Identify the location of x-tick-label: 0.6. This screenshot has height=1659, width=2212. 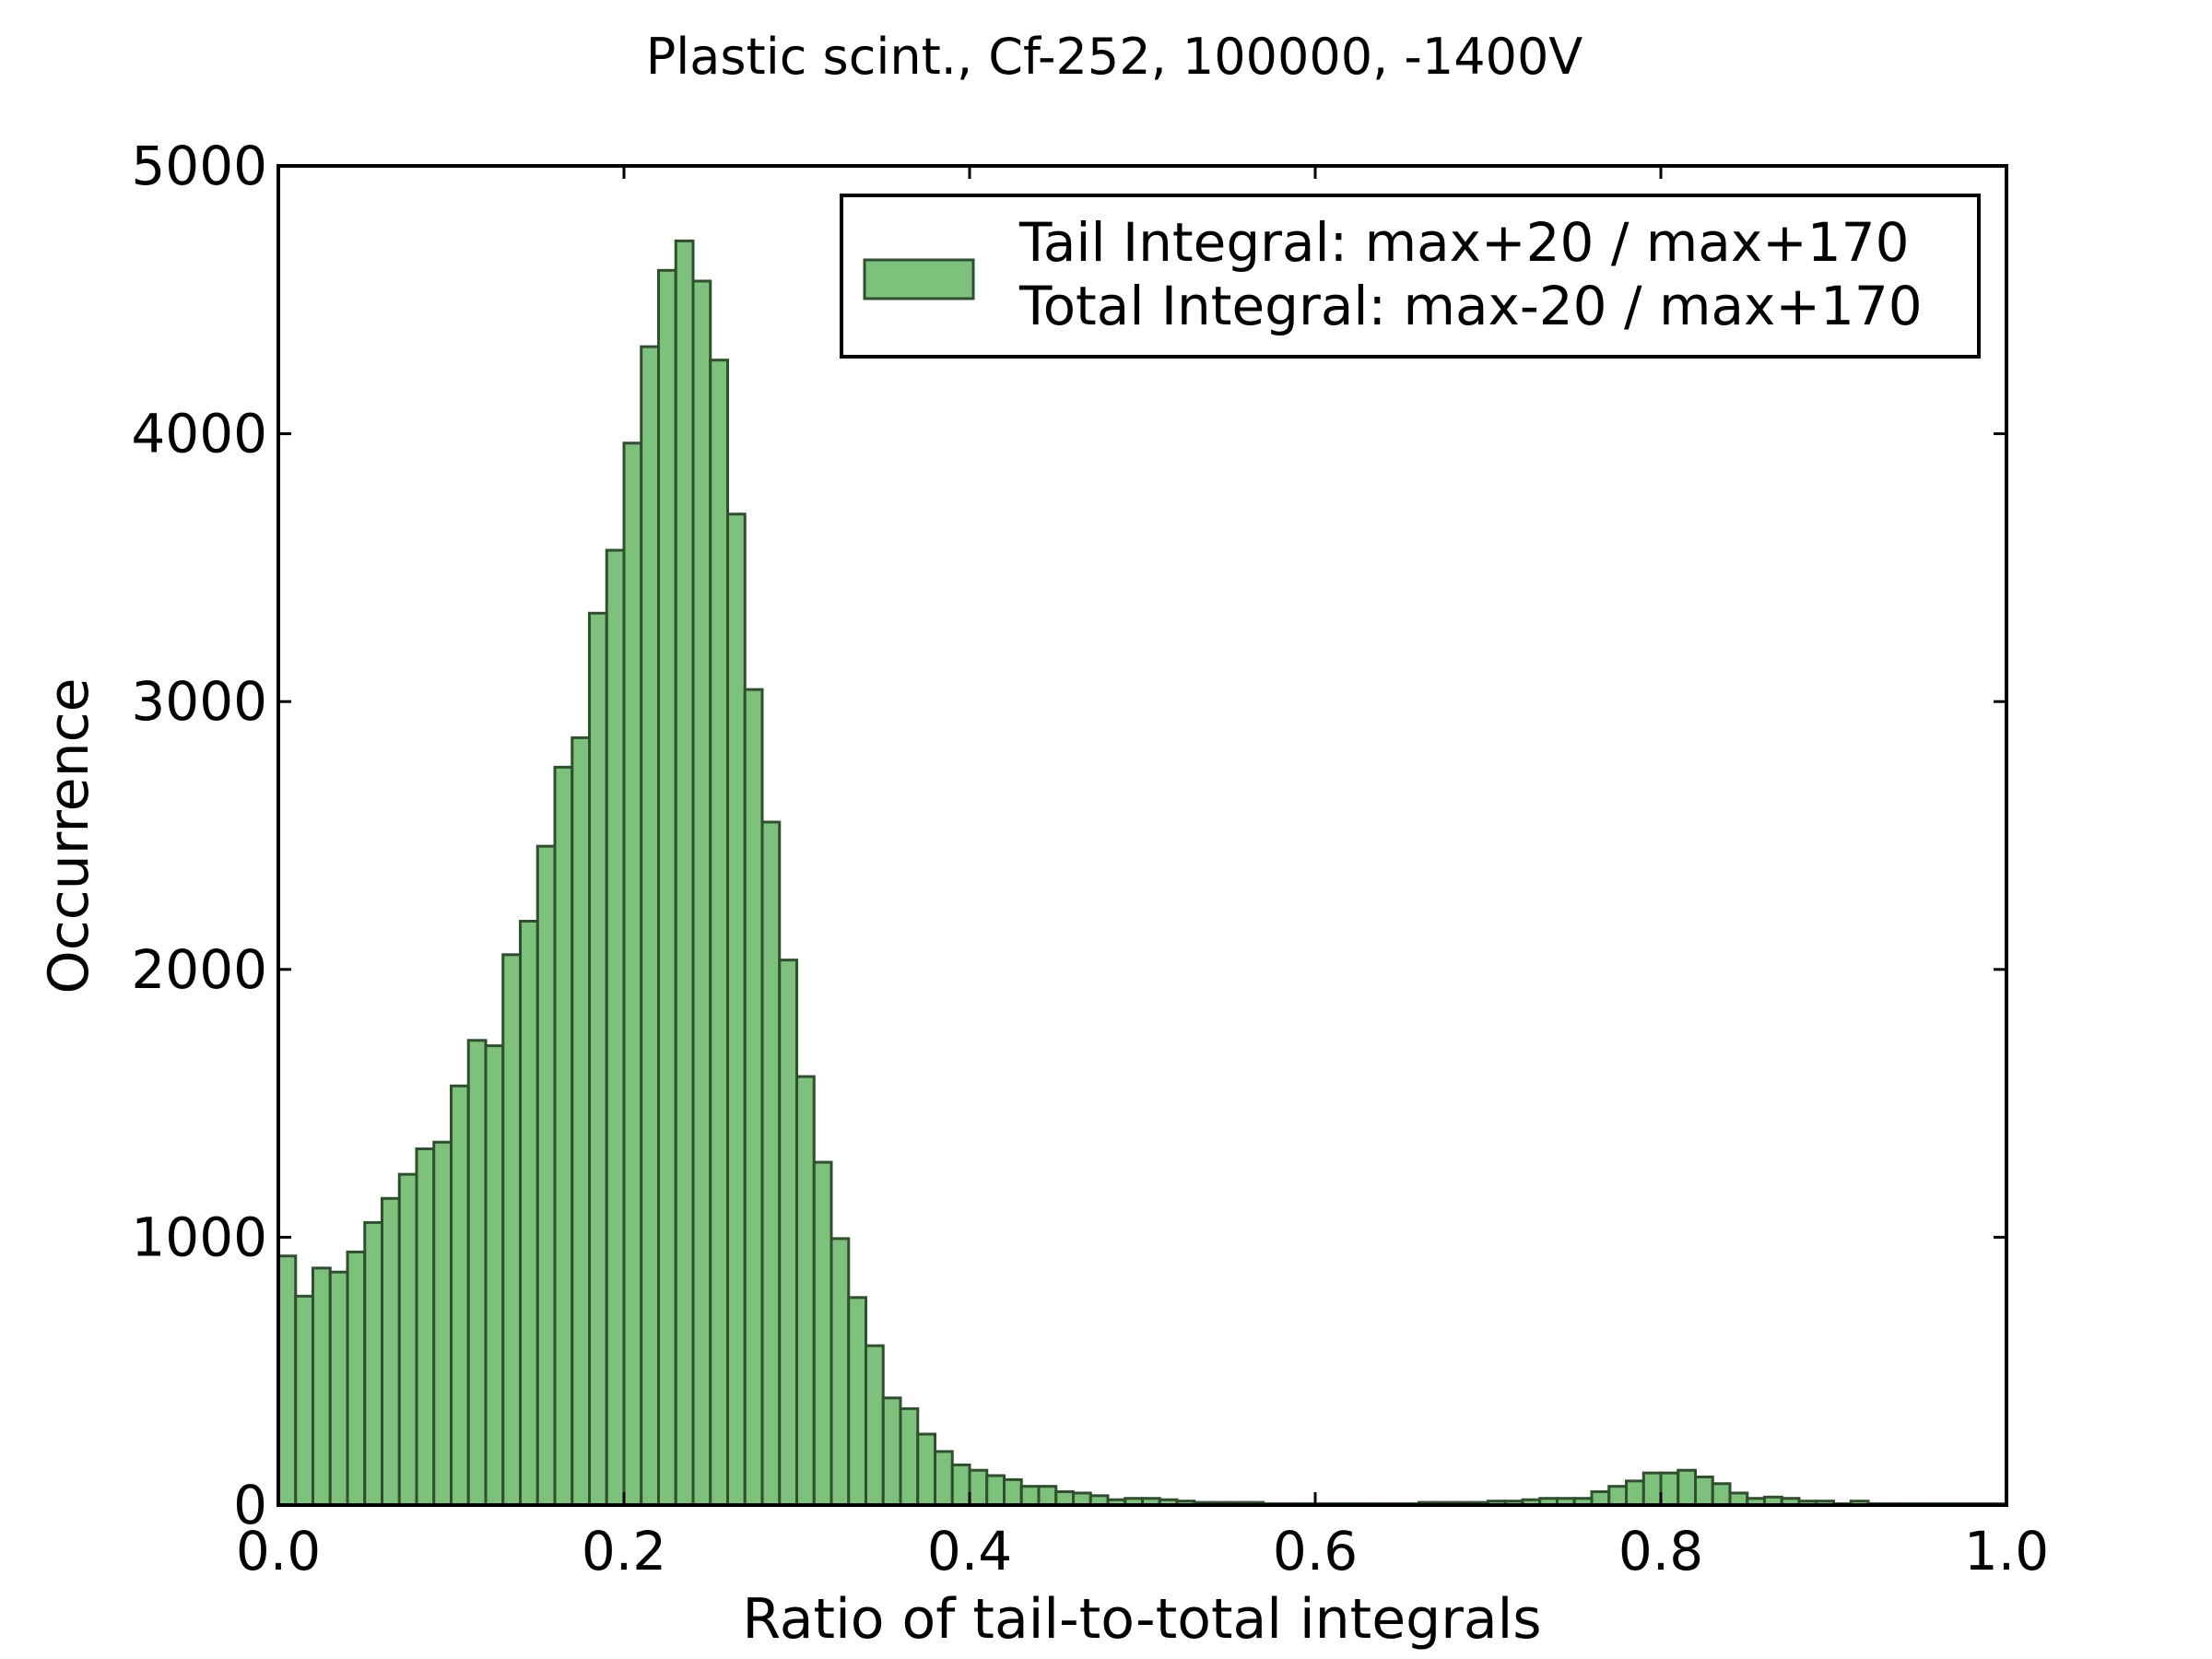
(1315, 1551).